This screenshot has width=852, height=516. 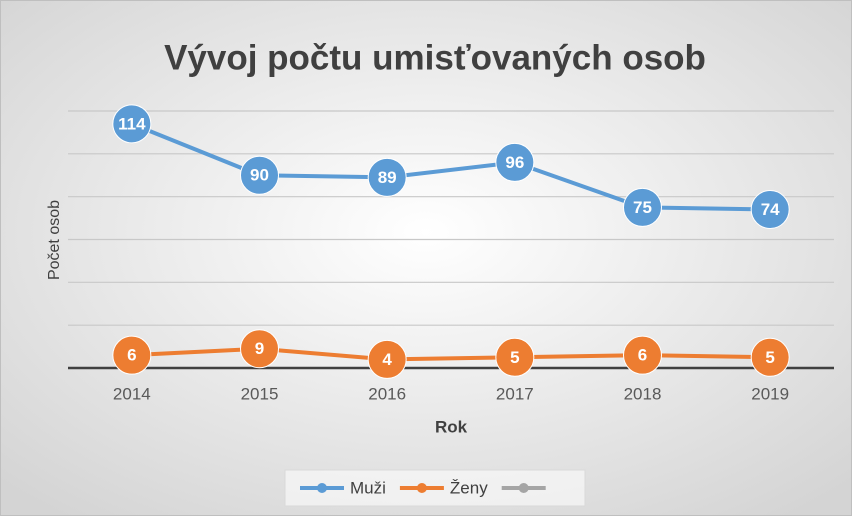 I want to click on data-label: 4, so click(x=387, y=359).